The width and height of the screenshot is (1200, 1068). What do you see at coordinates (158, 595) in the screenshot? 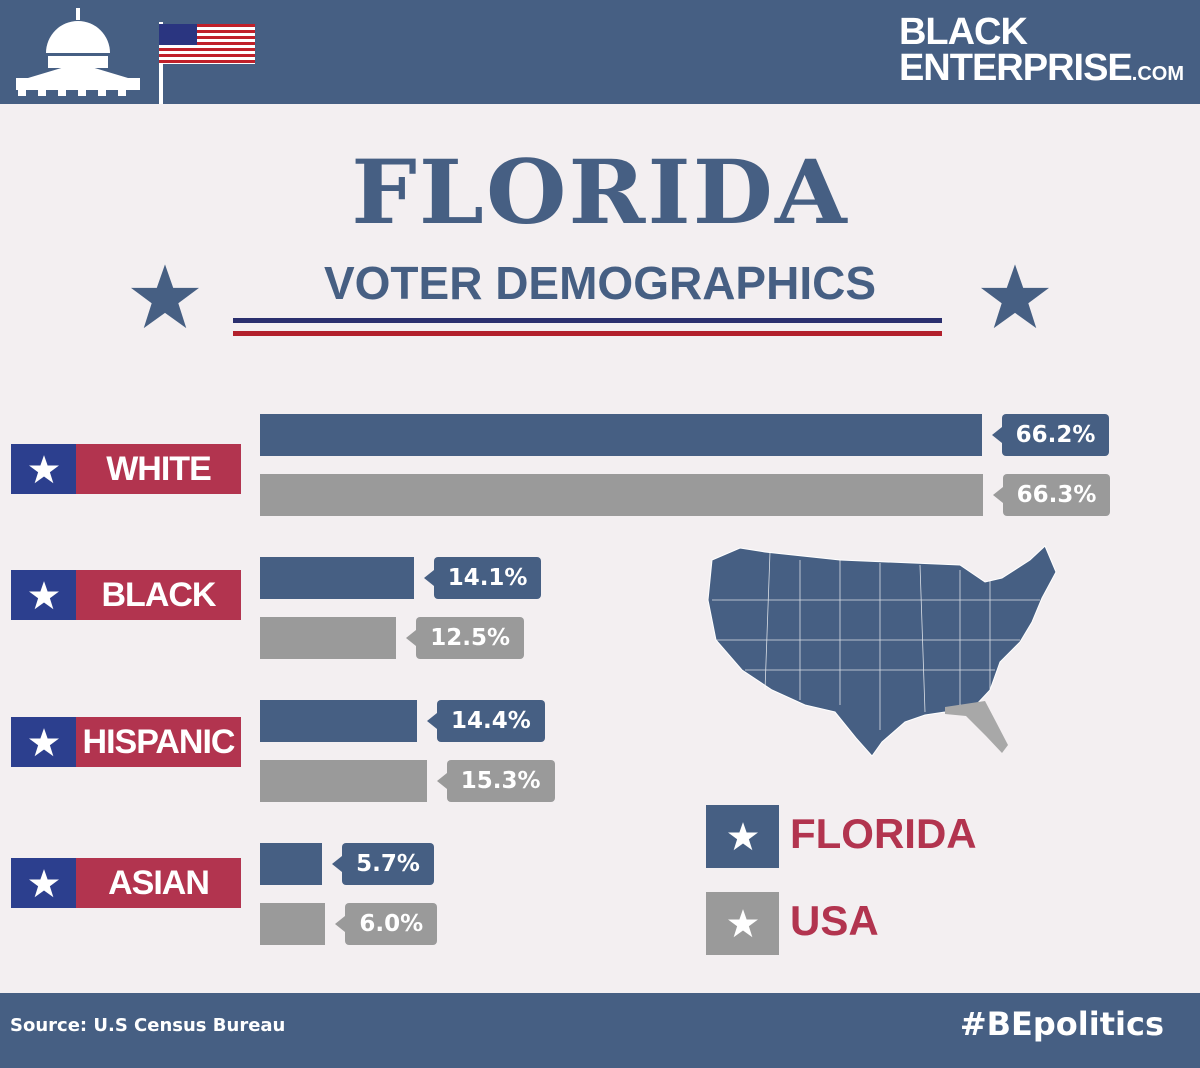
I see `category-name: BLACK` at bounding box center [158, 595].